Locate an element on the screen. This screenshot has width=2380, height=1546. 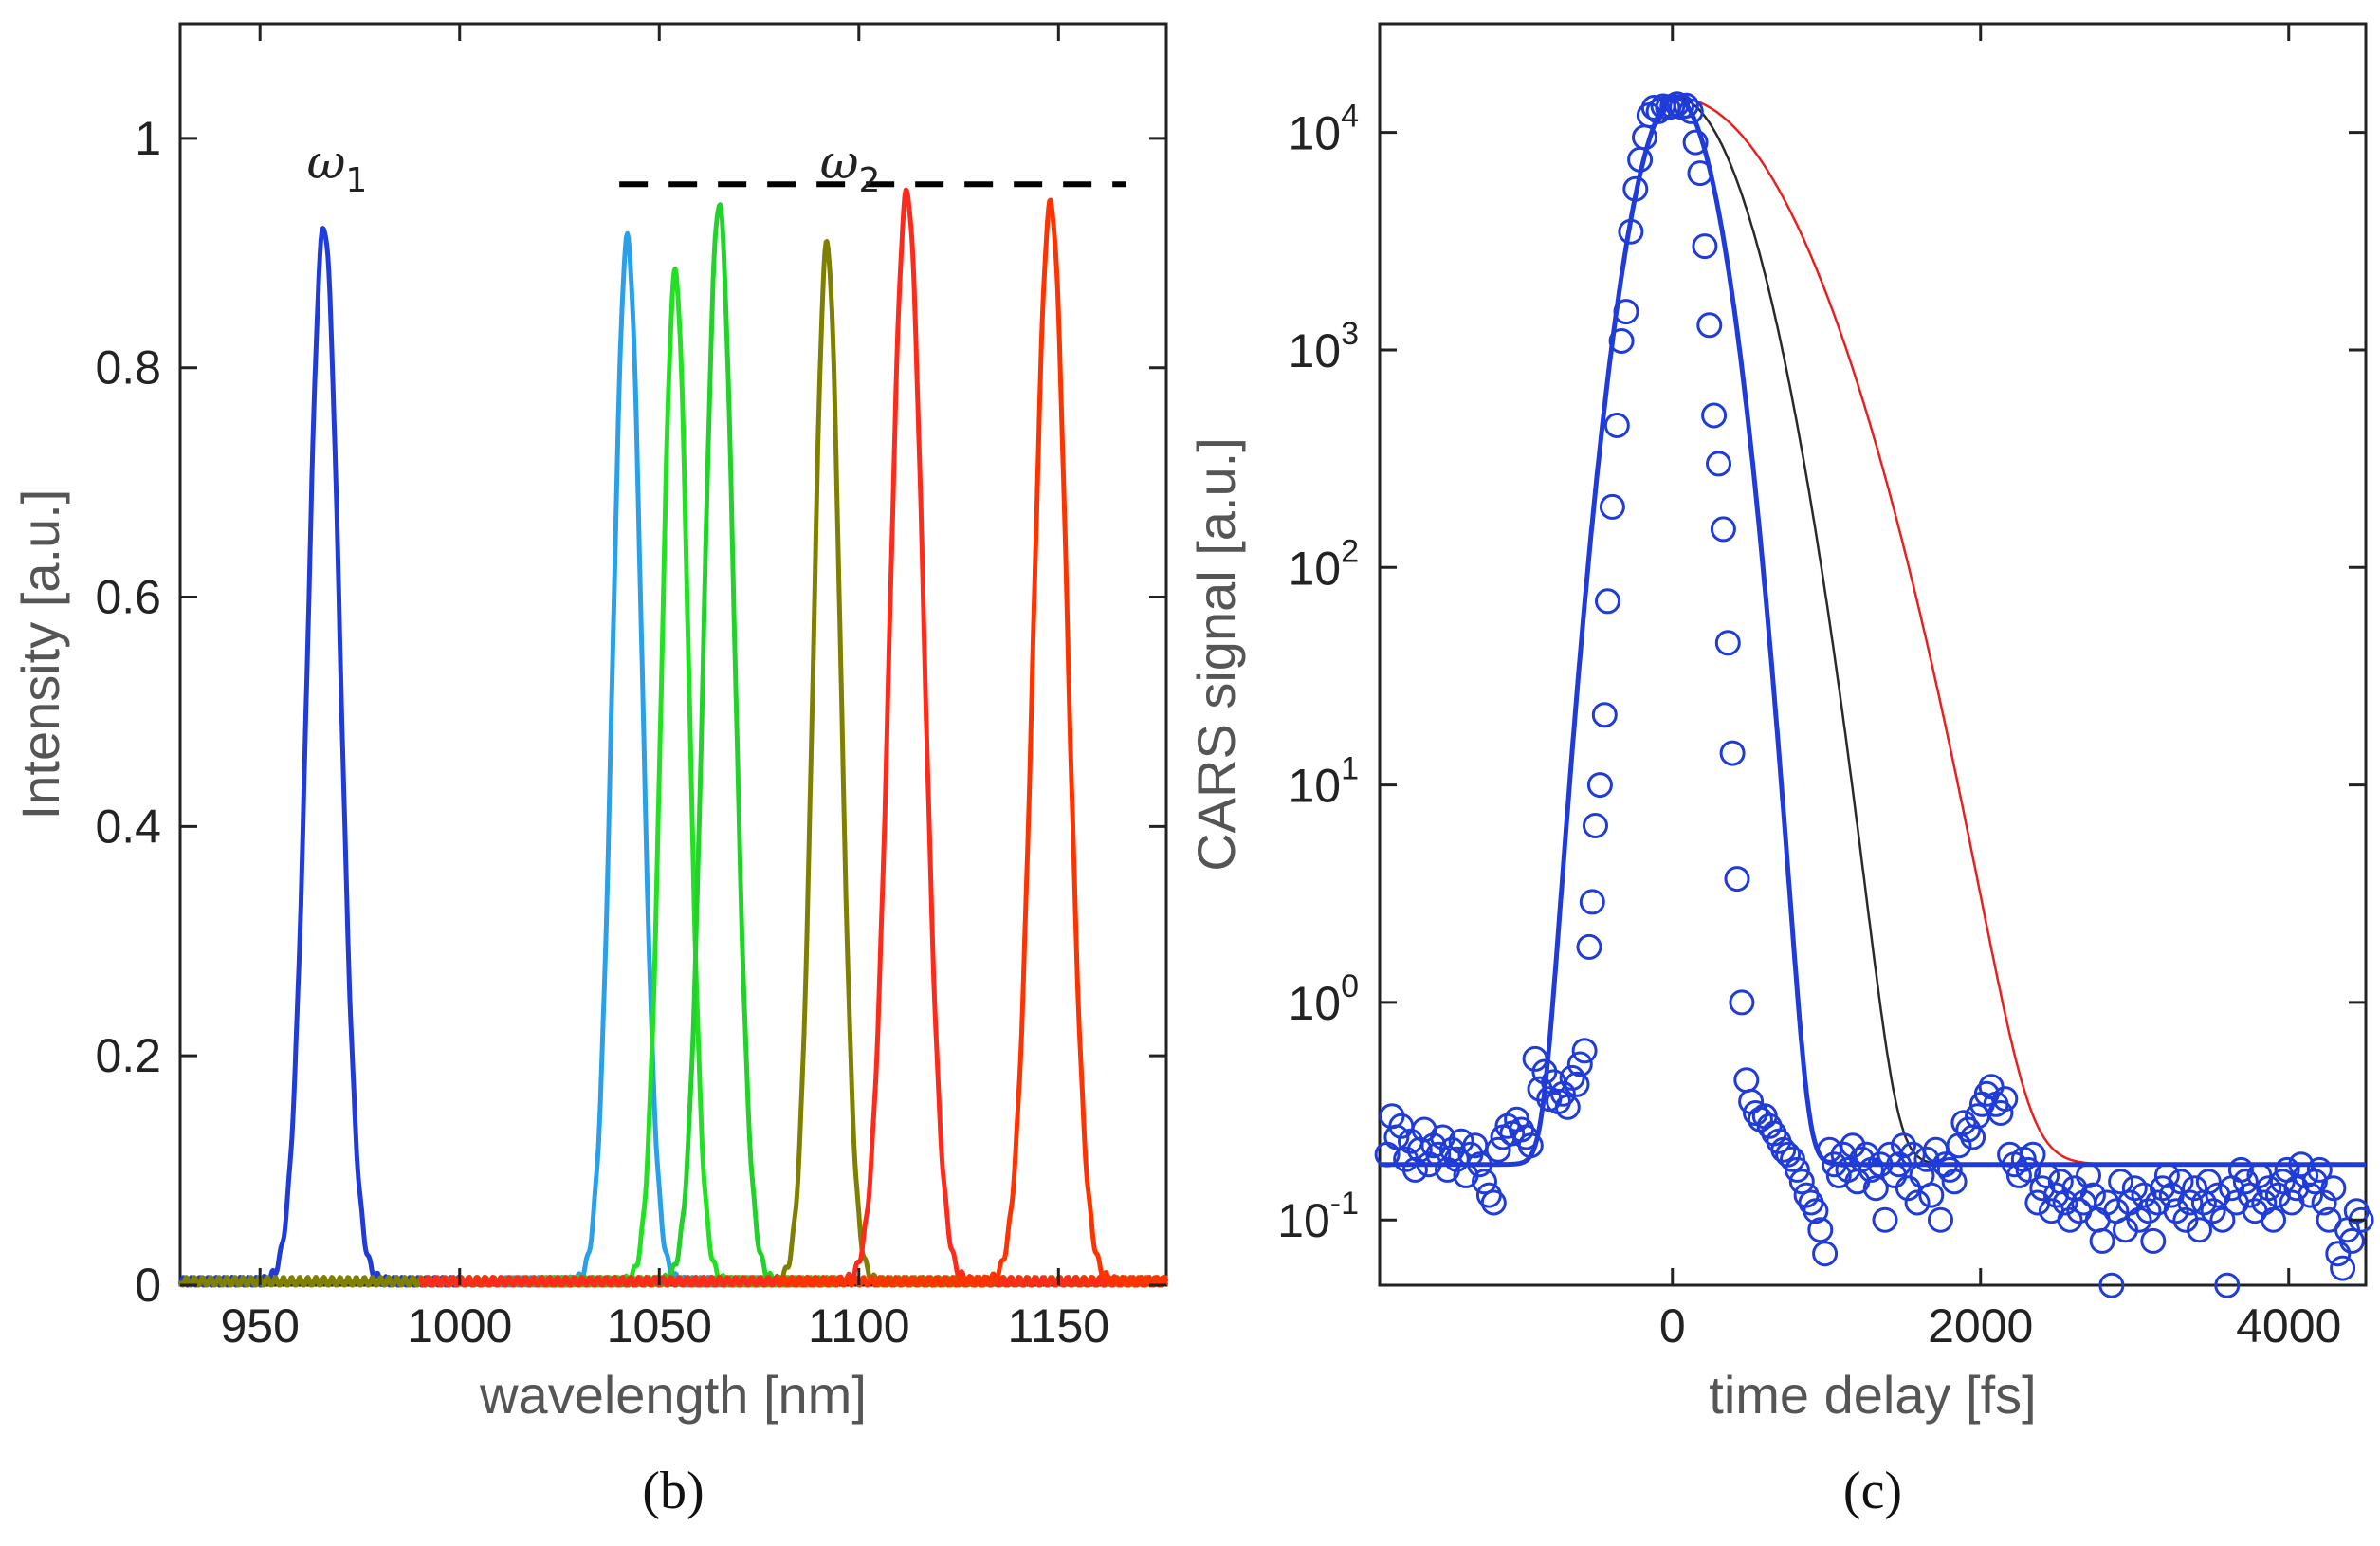
y-tick-label: 10⁰ is located at coordinates (1324, 999).